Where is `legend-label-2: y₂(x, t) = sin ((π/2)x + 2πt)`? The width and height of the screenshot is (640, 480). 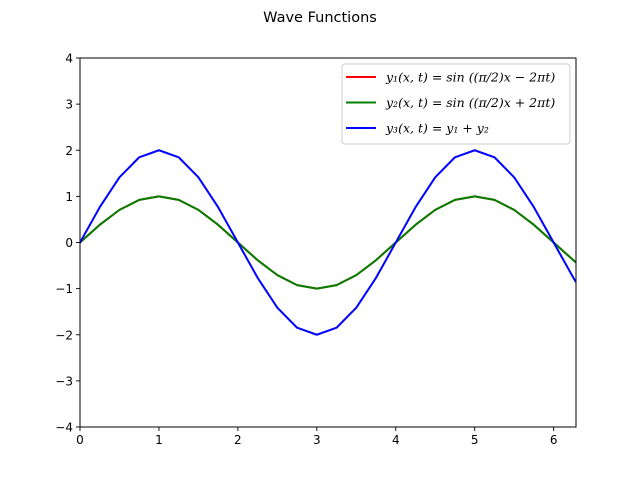 legend-label-2: y₂(x, t) = sin ((π/2)x + 2πt) is located at coordinates (470, 102).